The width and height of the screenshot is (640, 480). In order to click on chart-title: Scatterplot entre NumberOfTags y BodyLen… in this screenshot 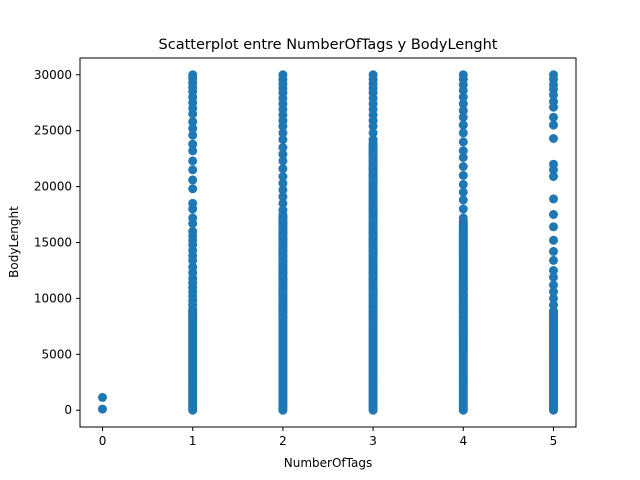, I will do `click(328, 45)`.